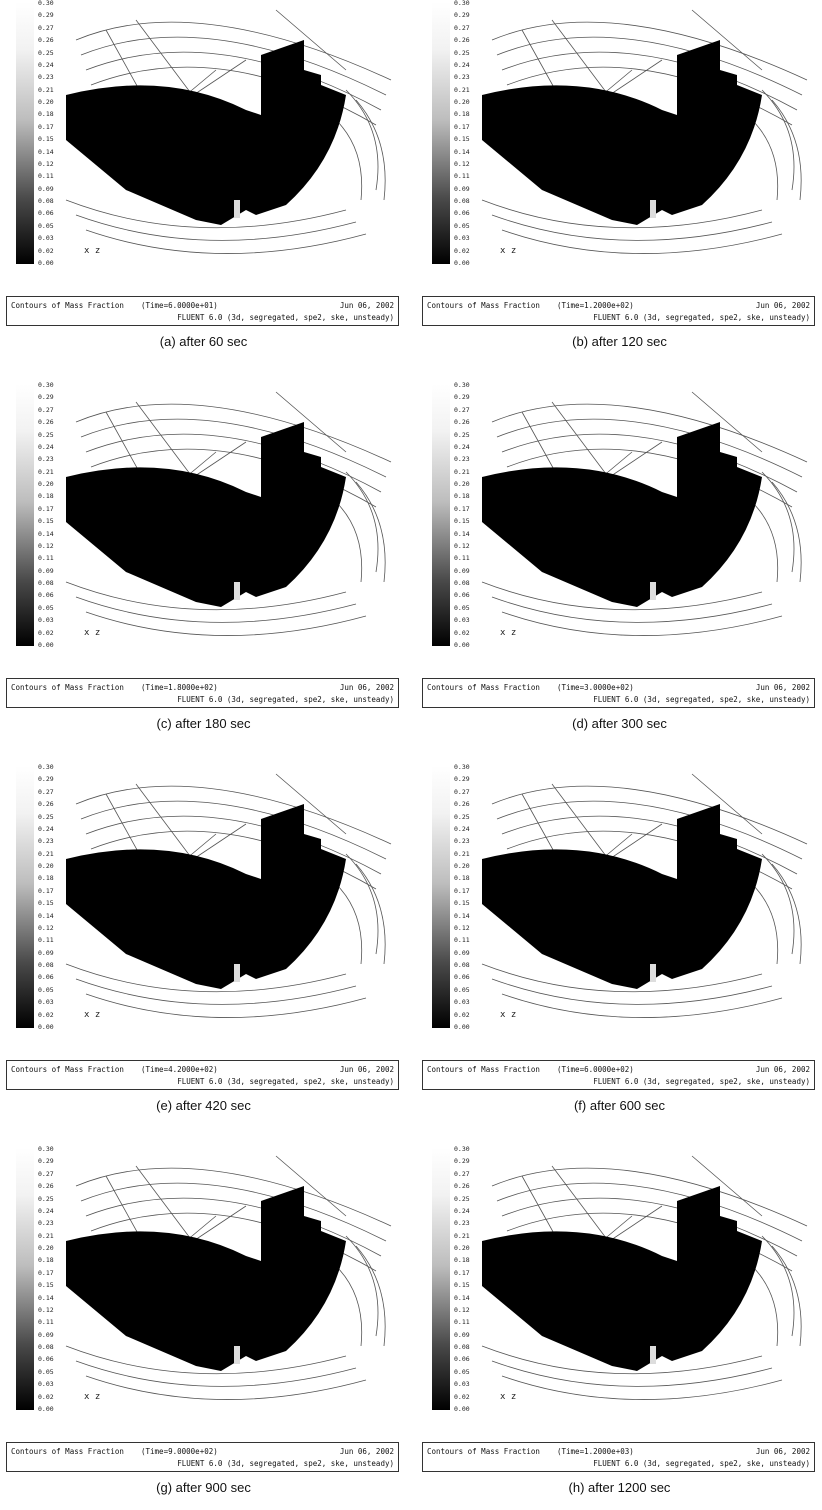 The width and height of the screenshot is (822, 1510). I want to click on info-time: (Time=3.0000e+02), so click(595, 687).